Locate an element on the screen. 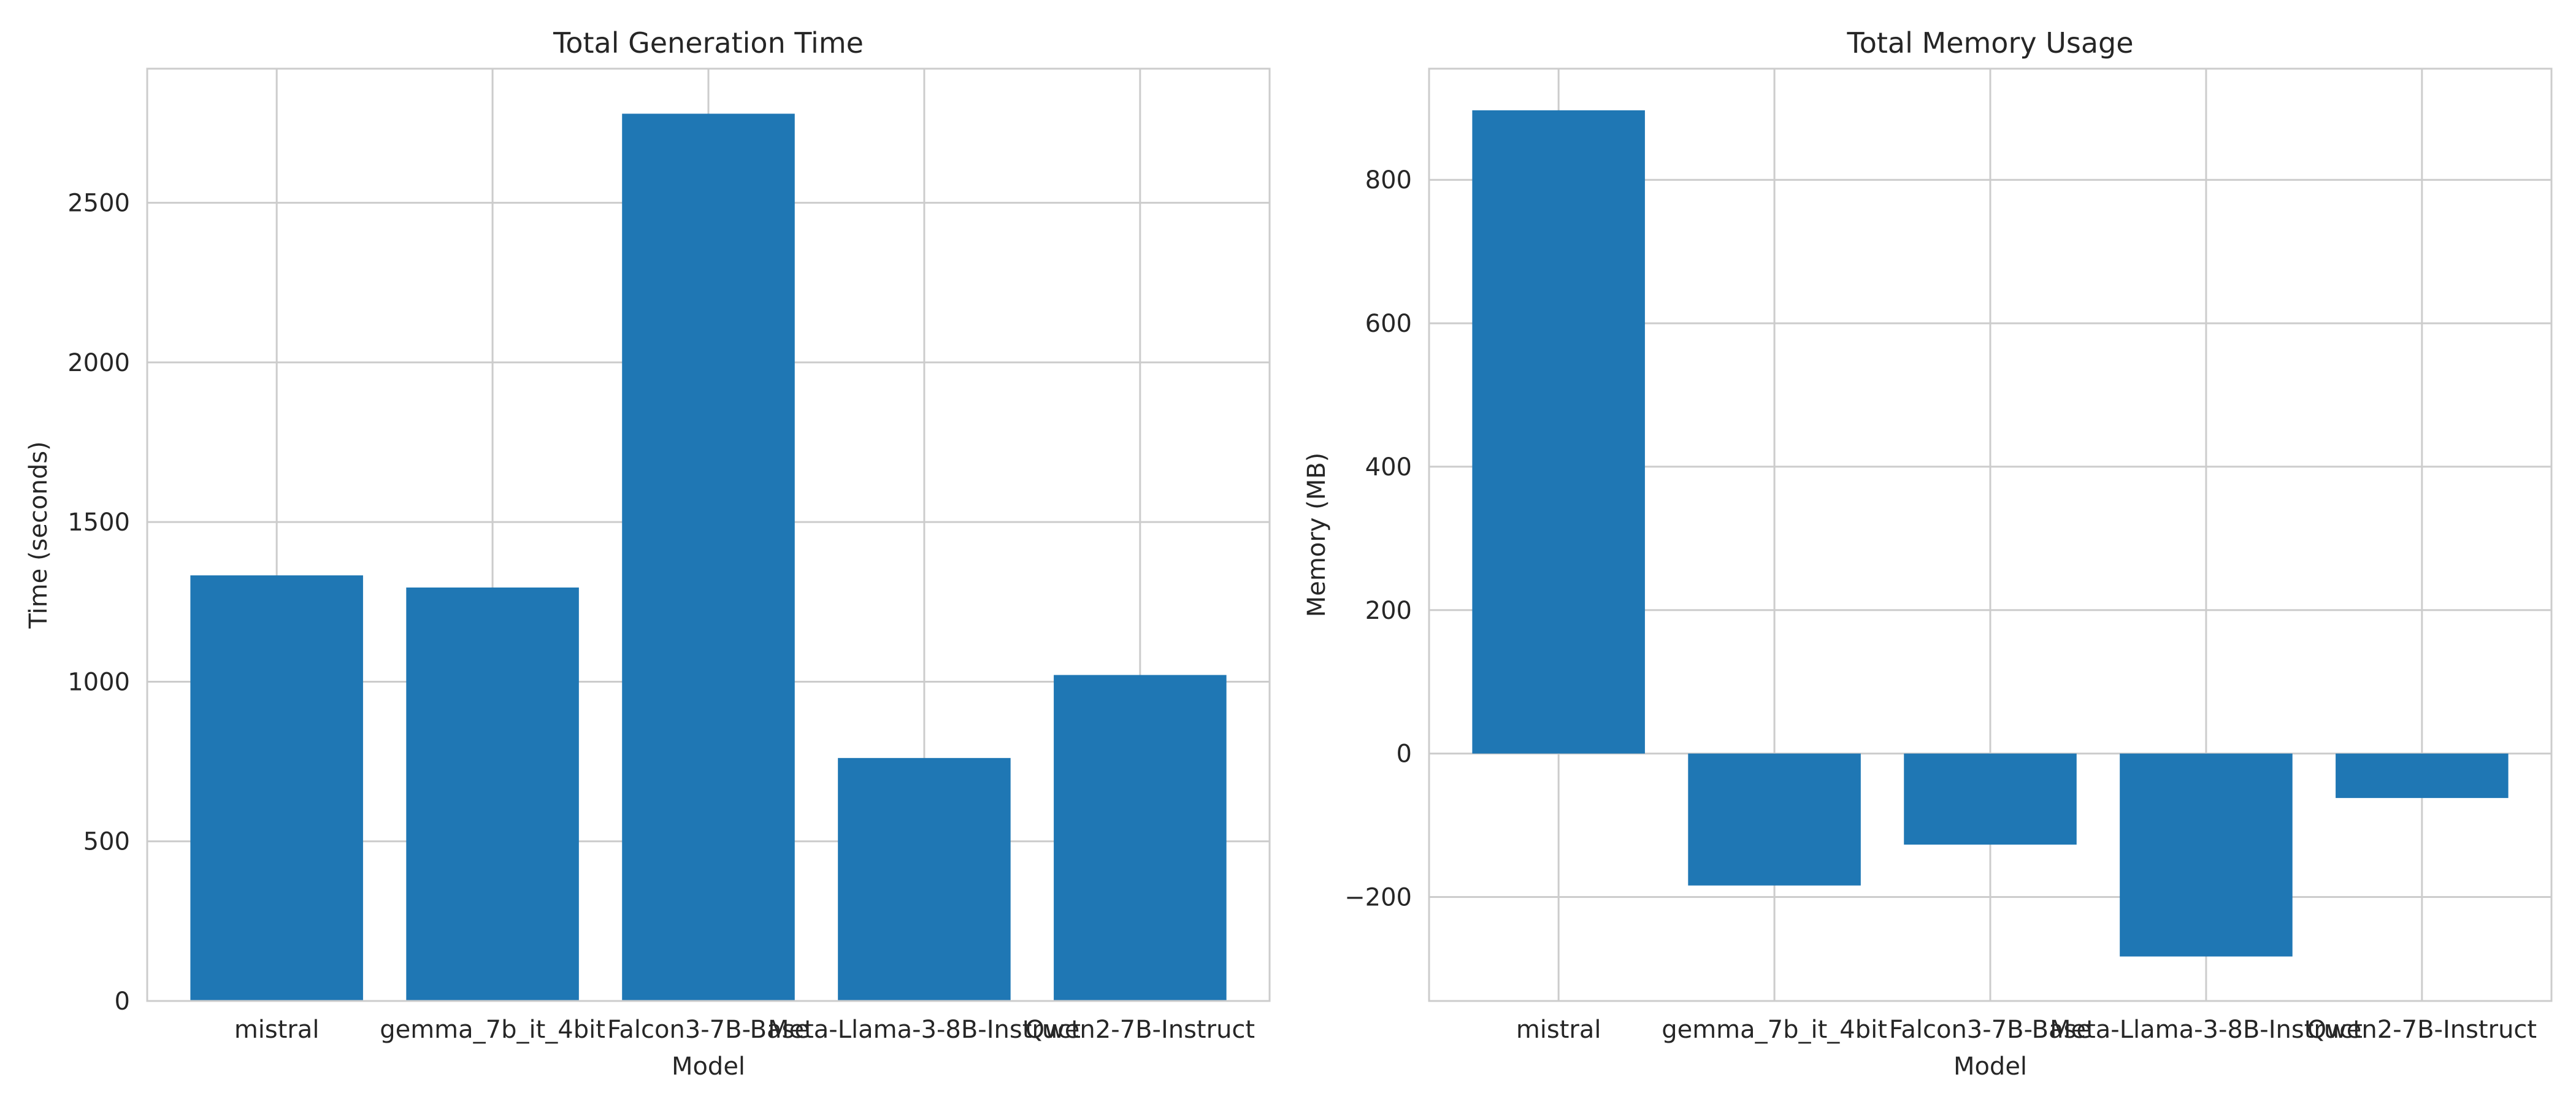 The image size is (2576, 1104). memory-usage-y-tick-label: 400 is located at coordinates (1388, 467).